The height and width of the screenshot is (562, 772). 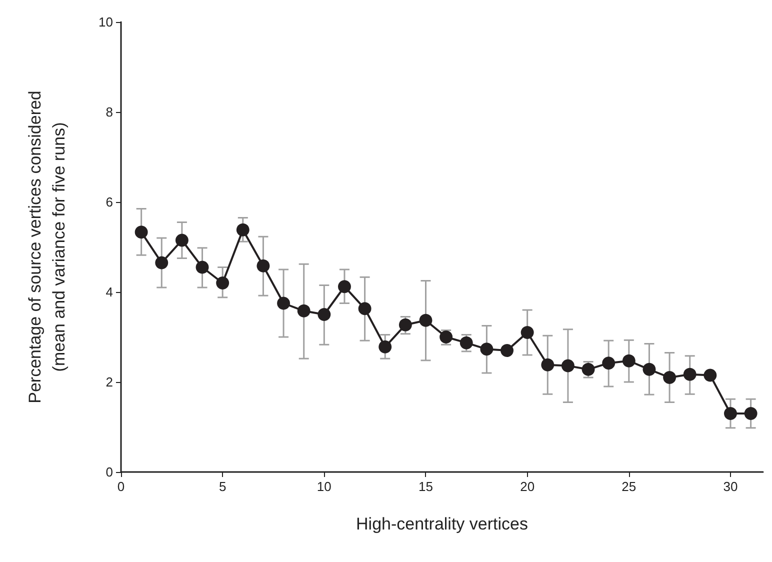 What do you see at coordinates (527, 486) in the screenshot?
I see `x-tick-label: 20` at bounding box center [527, 486].